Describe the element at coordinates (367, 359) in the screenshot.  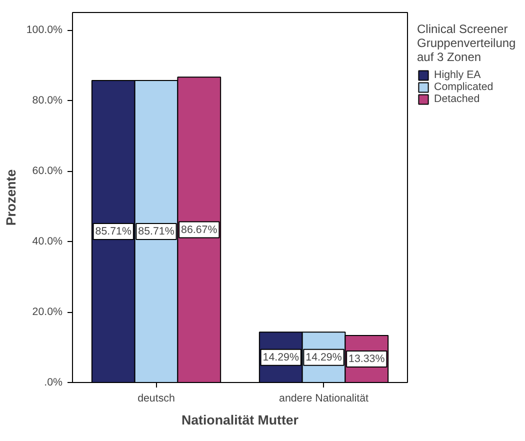
I see `data-label: 13.33%` at that location.